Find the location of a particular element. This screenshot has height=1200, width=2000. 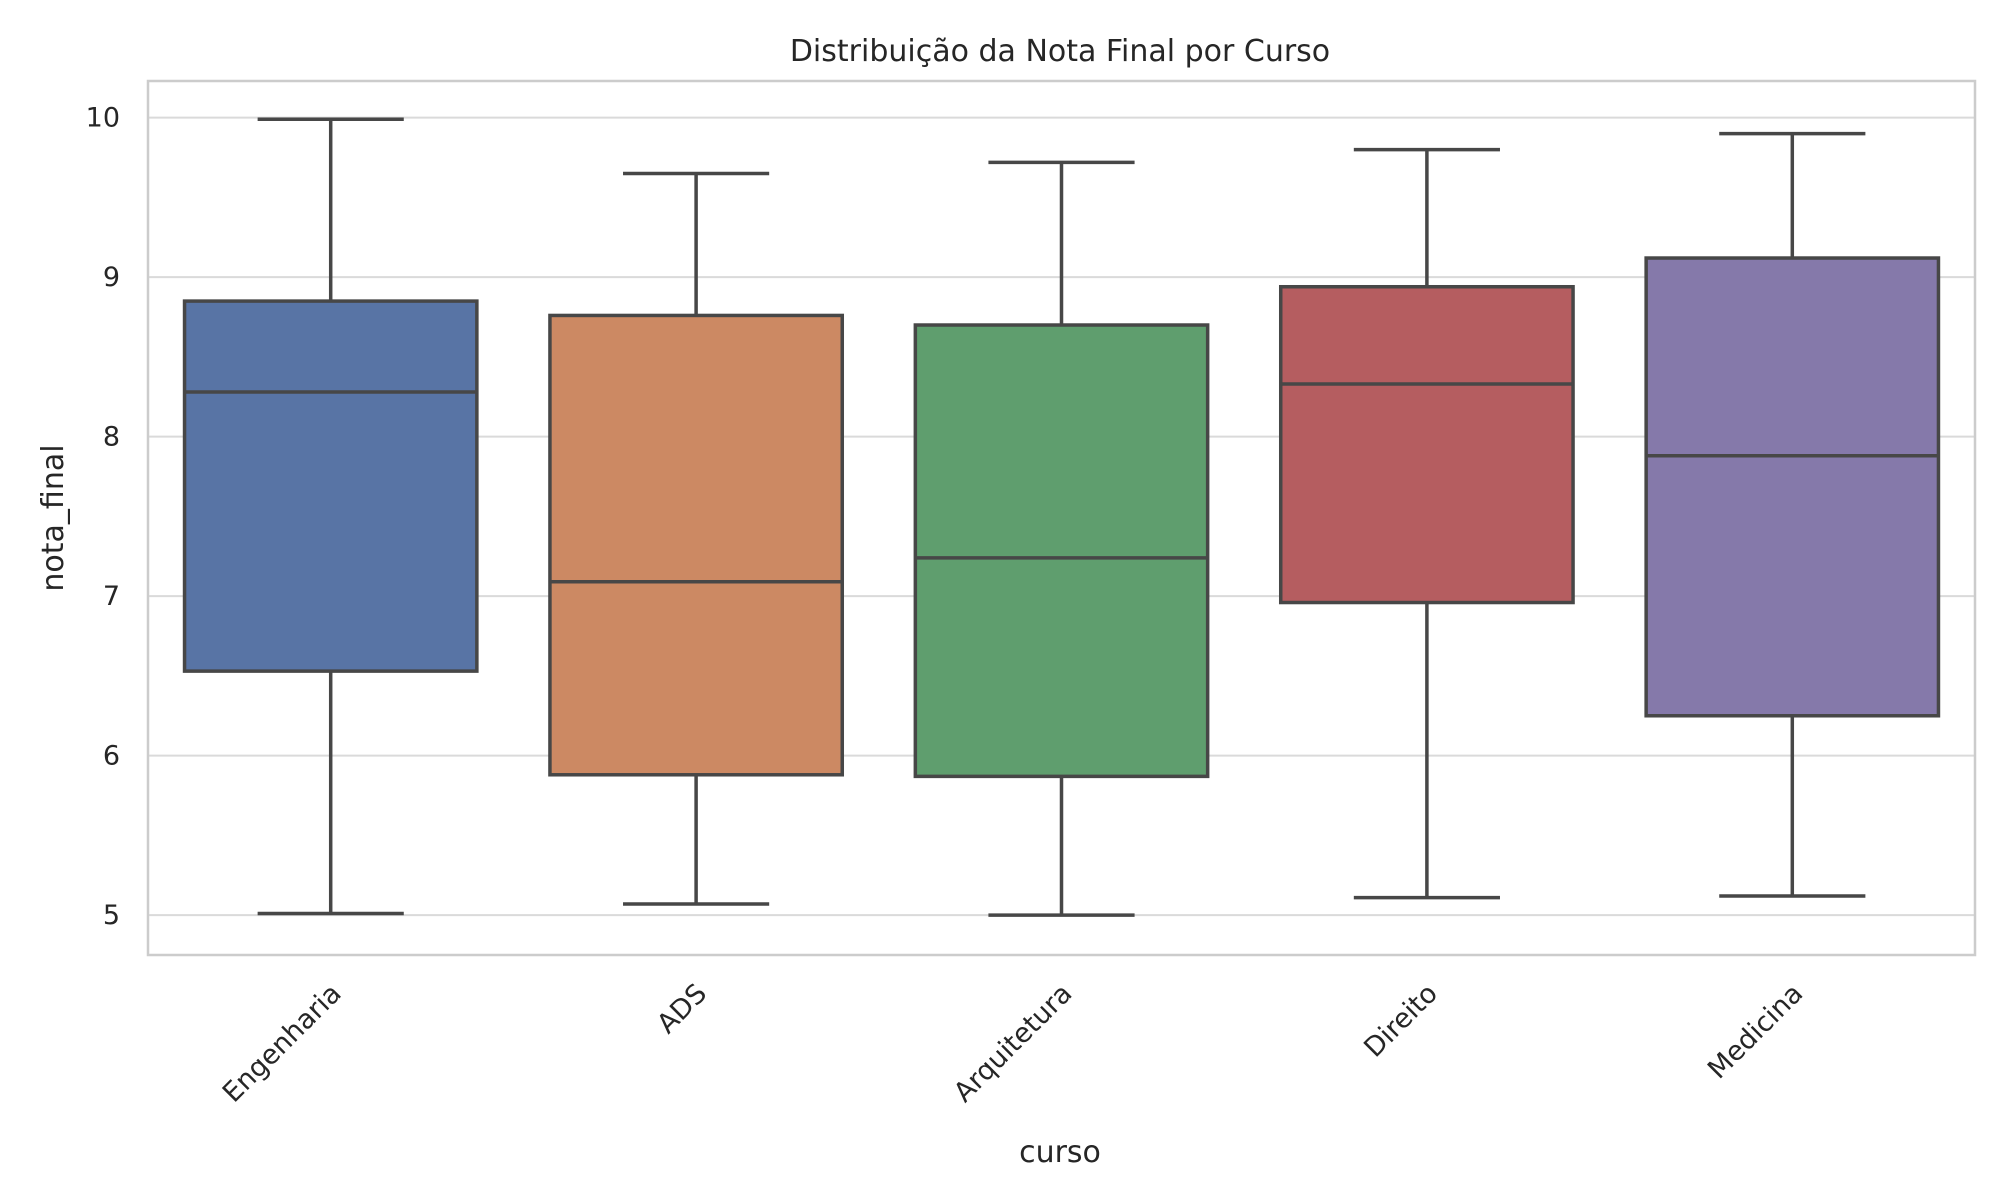

x-axis-ticks: Engenharia ADS Arquitetura Direito Medicina is located at coordinates (1013, 1043).